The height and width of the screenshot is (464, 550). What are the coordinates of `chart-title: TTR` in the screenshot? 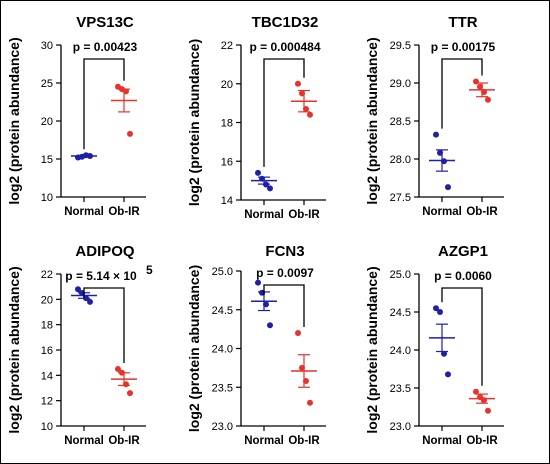 It's located at (462, 22).